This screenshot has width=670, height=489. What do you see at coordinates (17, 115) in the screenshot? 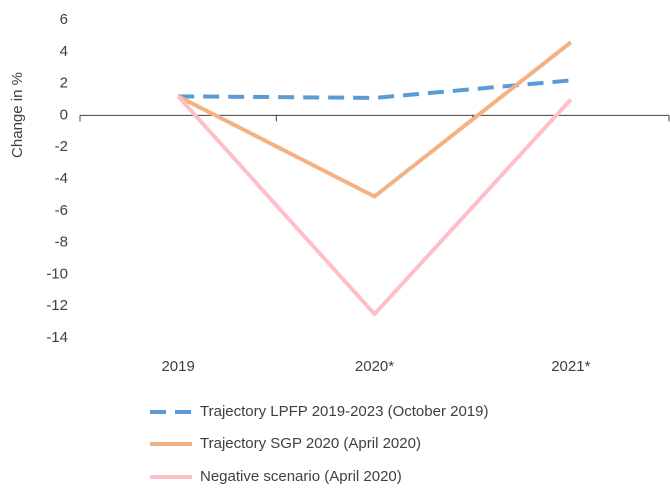
I see `y-axis-label: Change in %` at bounding box center [17, 115].